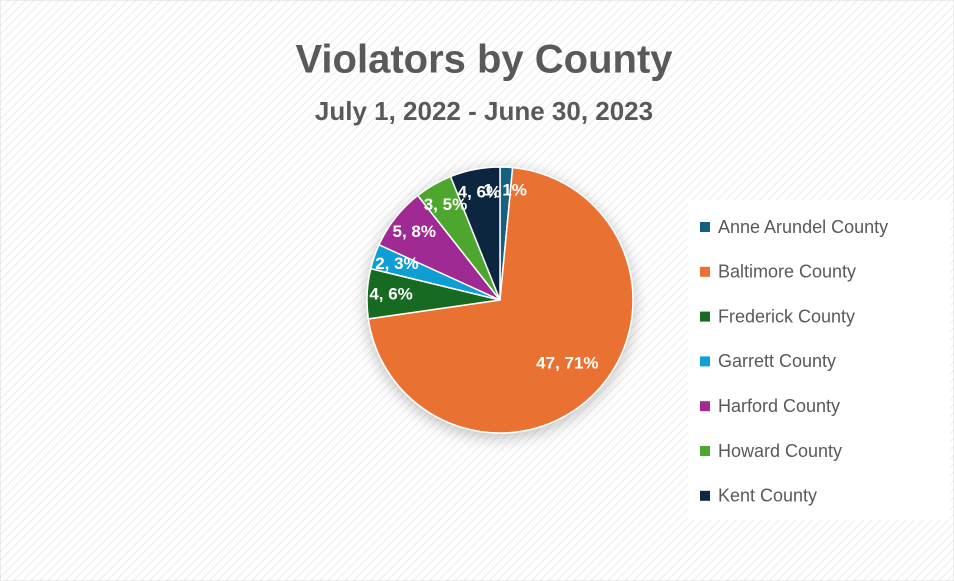 The image size is (954, 581). I want to click on data-labels: 1, 1%47, 71%4, 6%2, 3%5, 8%3, 5%4, 6%, so click(483, 277).